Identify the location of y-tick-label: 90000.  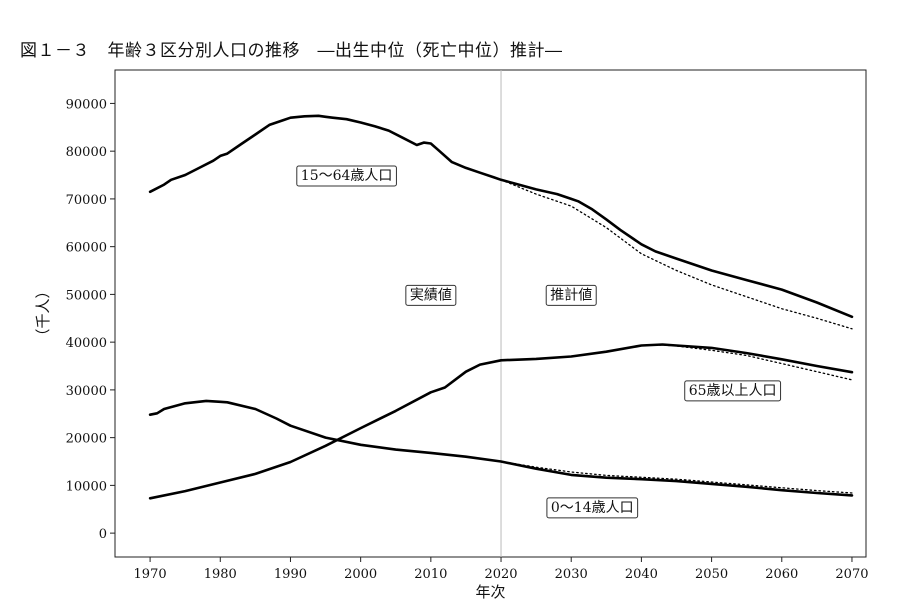
(86, 104).